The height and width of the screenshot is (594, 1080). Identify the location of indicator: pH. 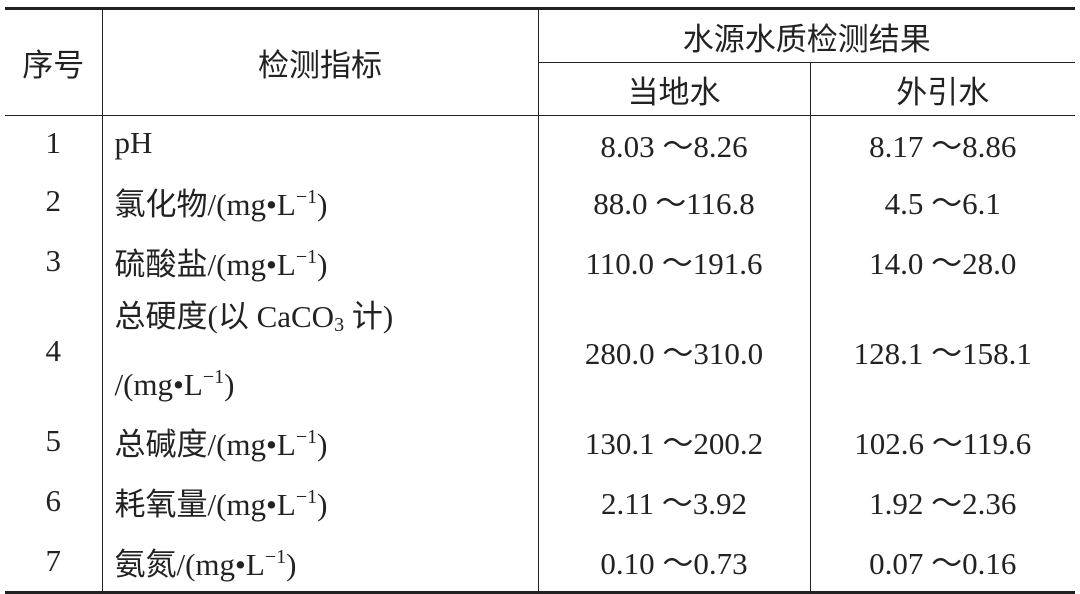
(320, 143).